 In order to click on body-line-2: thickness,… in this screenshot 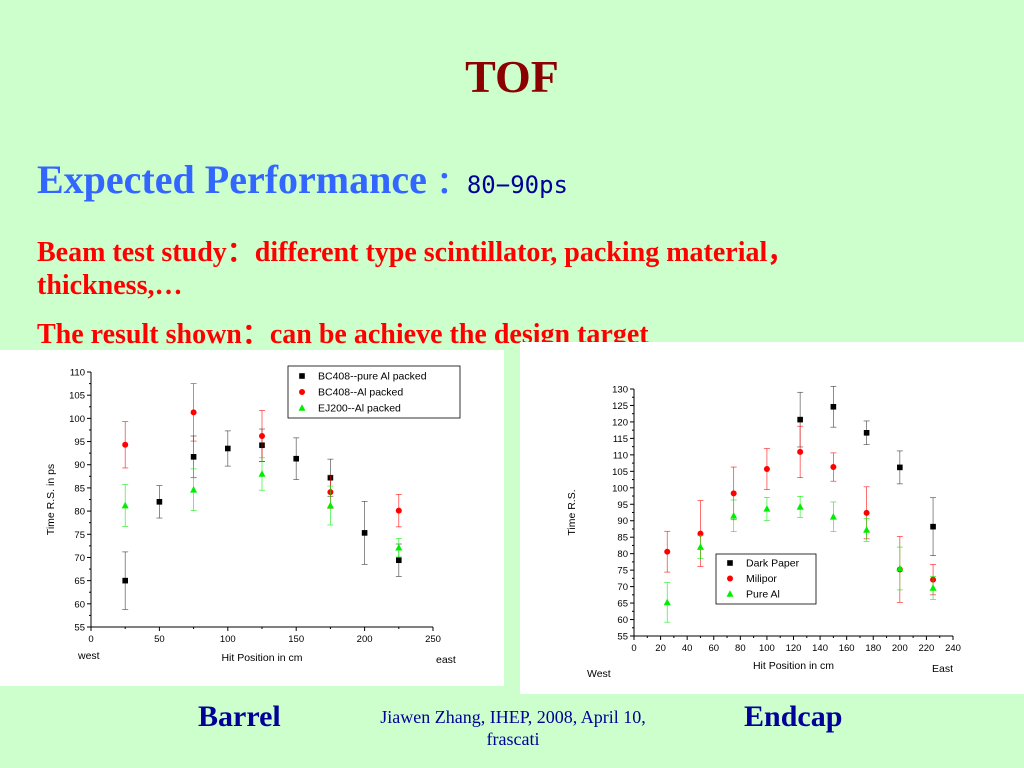, I will do `click(110, 285)`.